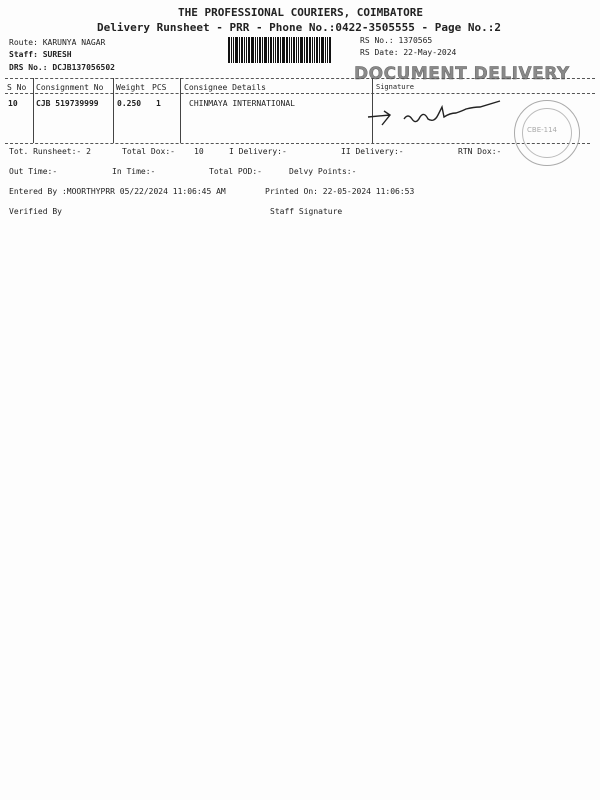  What do you see at coordinates (159, 87) in the screenshot?
I see `col-pcs: PCS` at bounding box center [159, 87].